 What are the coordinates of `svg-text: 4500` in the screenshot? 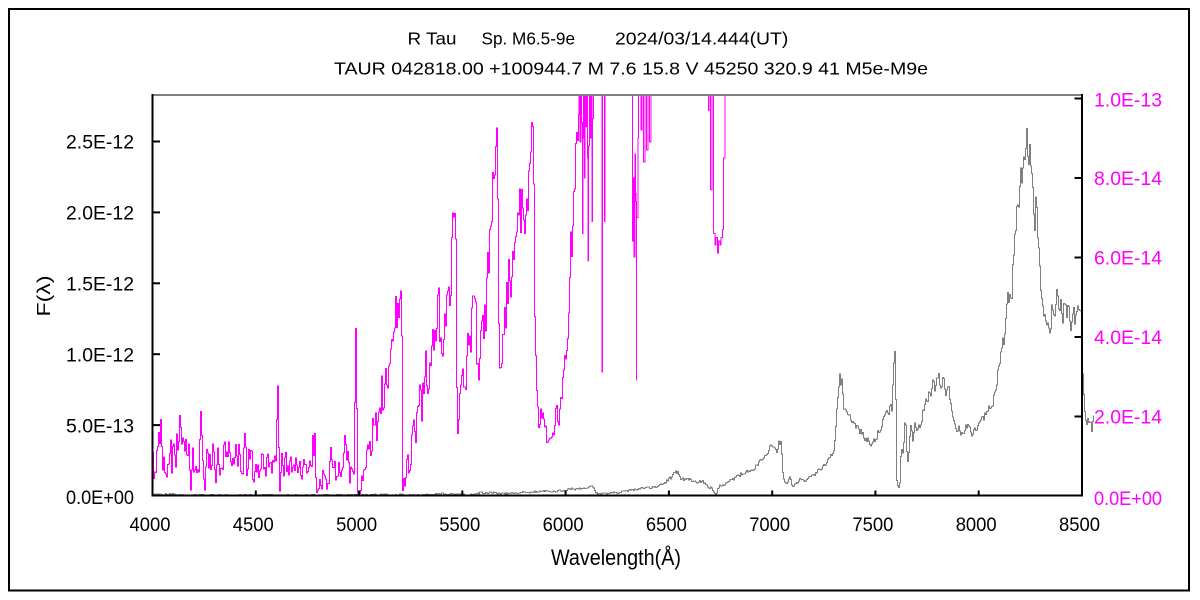 It's located at (253, 525).